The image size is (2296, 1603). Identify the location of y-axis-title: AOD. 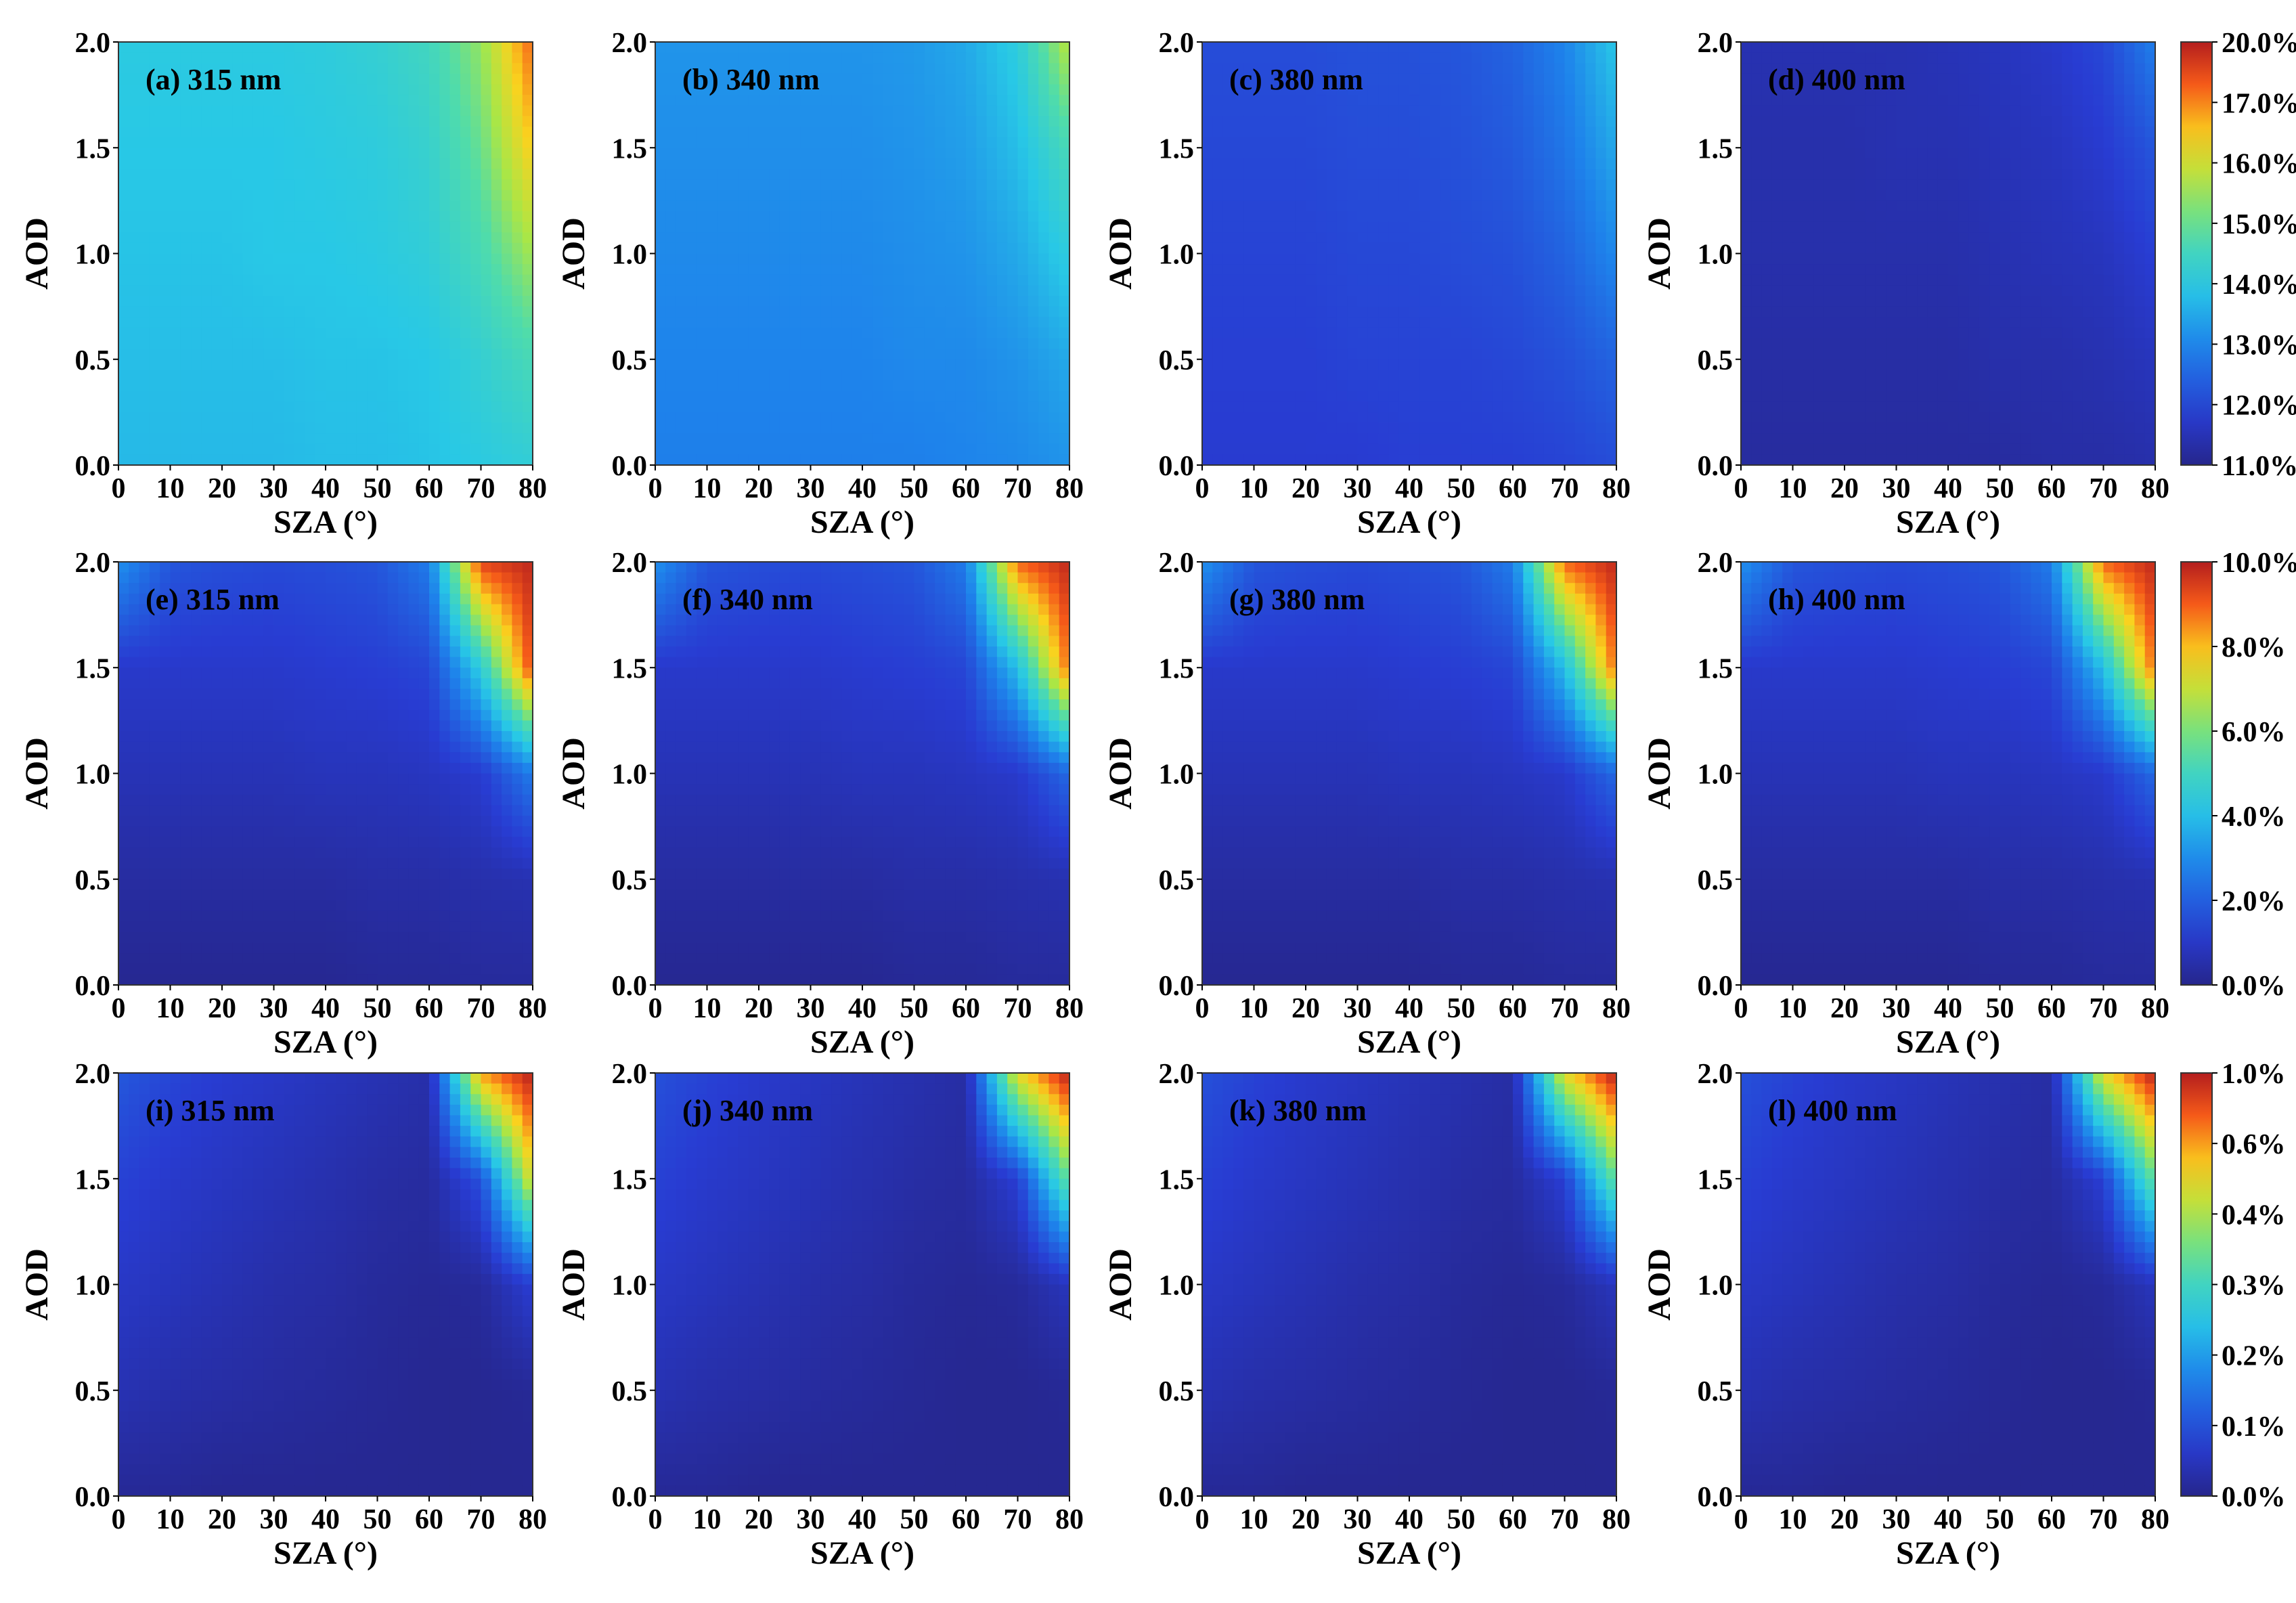
(1121, 253).